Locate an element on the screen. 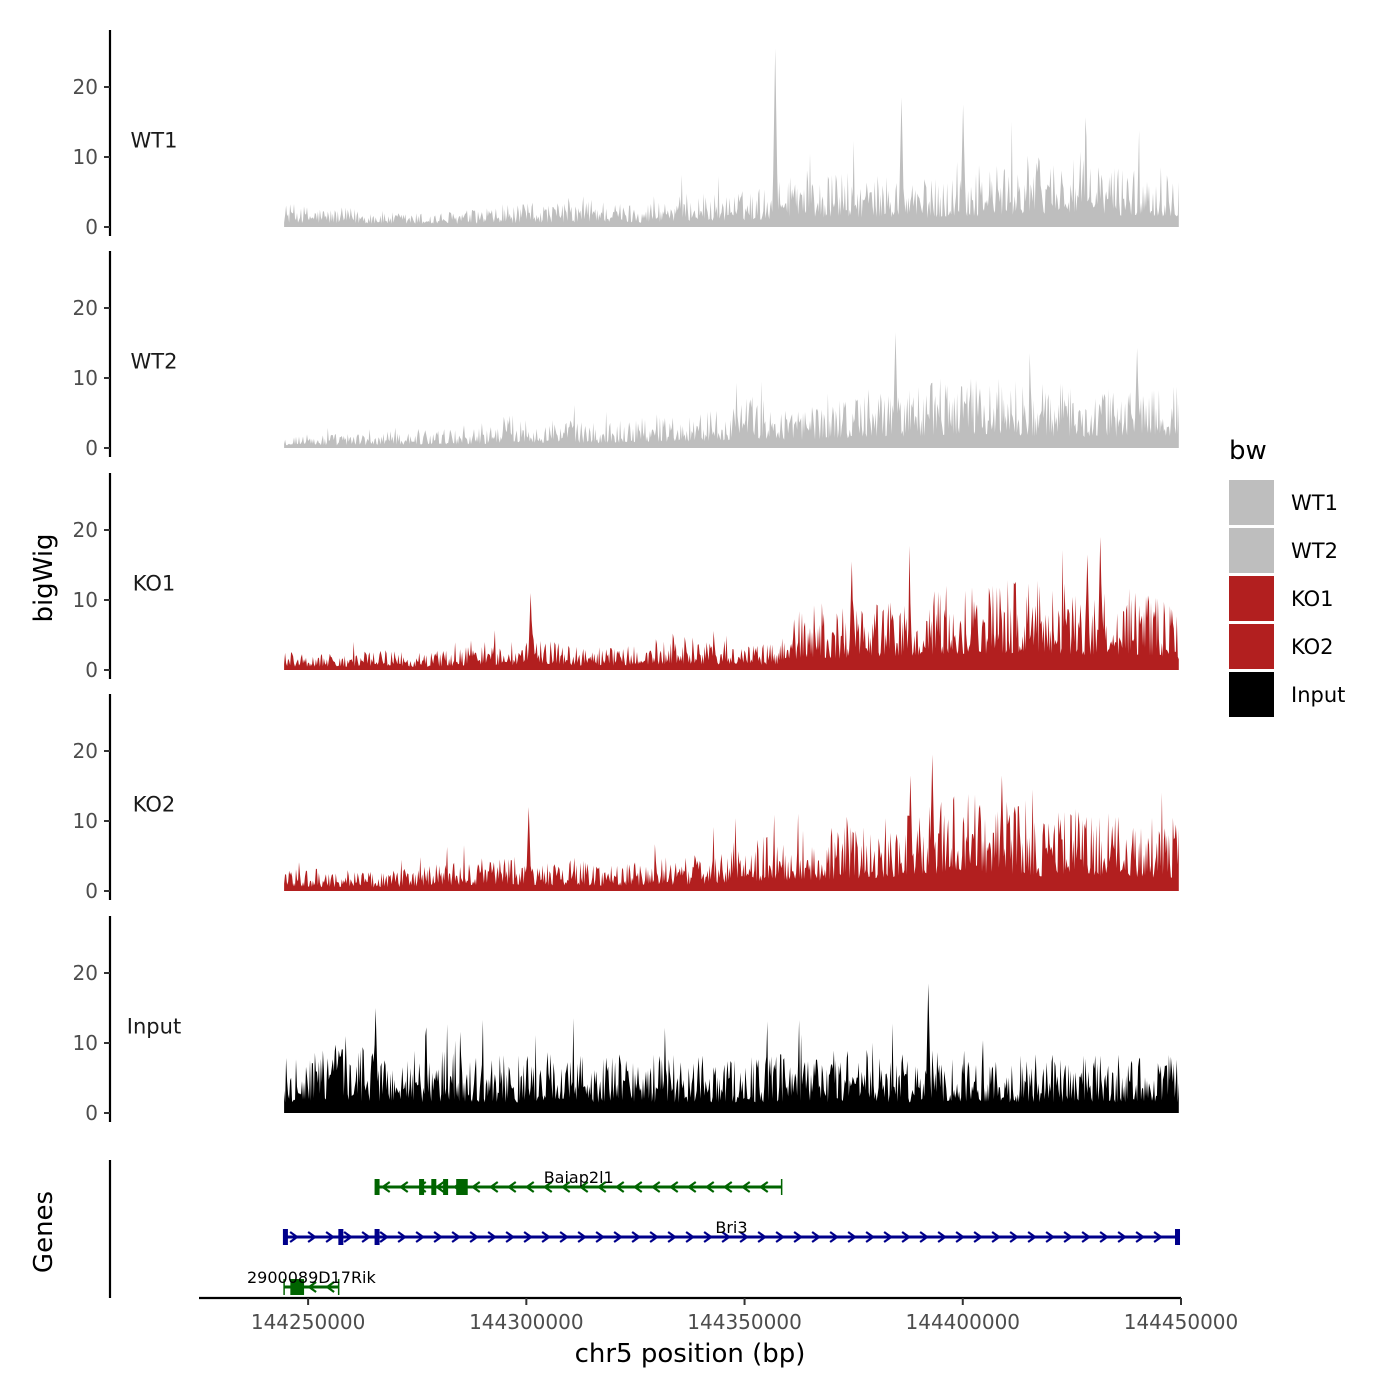 The height and width of the screenshot is (1400, 1400). track-ko1: 0 10 20 KO1 is located at coordinates (626, 577).